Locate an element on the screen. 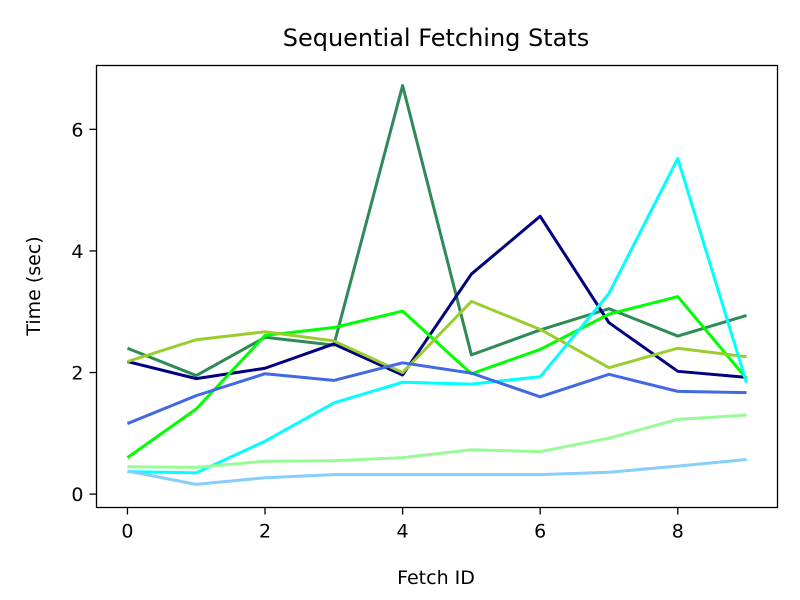  x-tick-label: 0 is located at coordinates (127, 532).